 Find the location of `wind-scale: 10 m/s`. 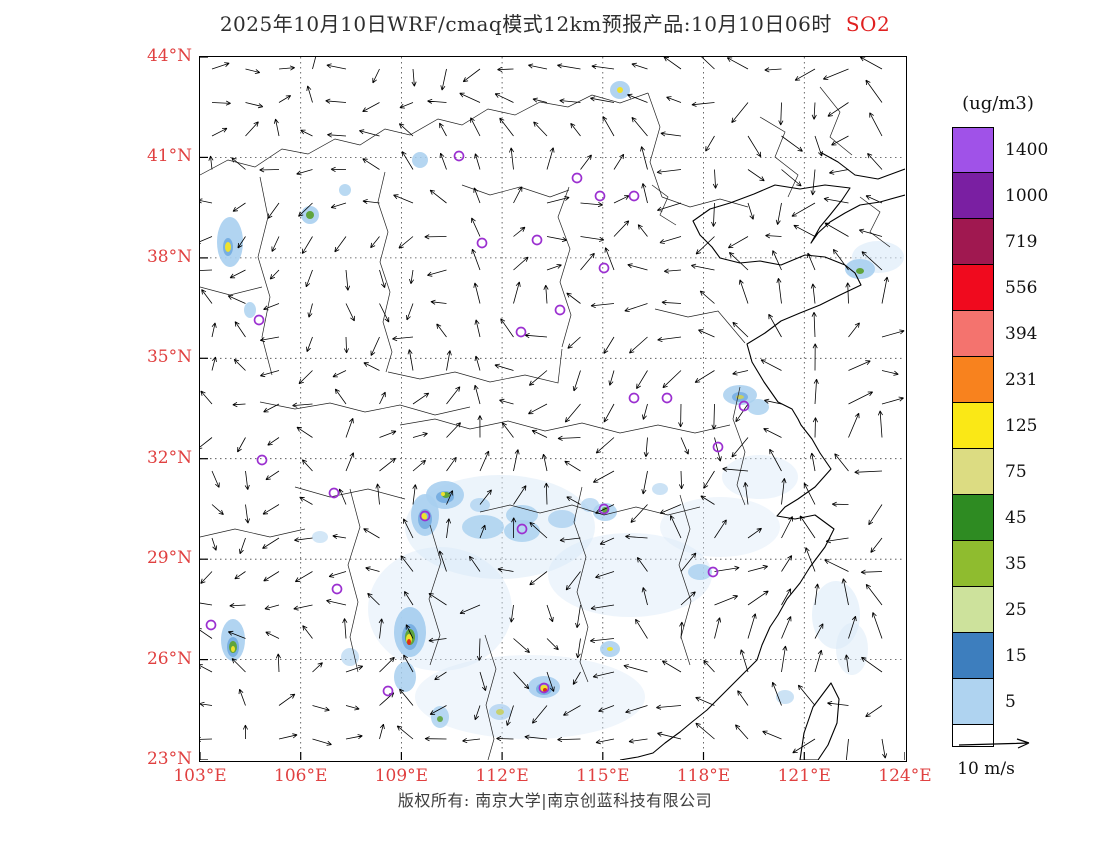

wind-scale: 10 m/s is located at coordinates (986, 757).